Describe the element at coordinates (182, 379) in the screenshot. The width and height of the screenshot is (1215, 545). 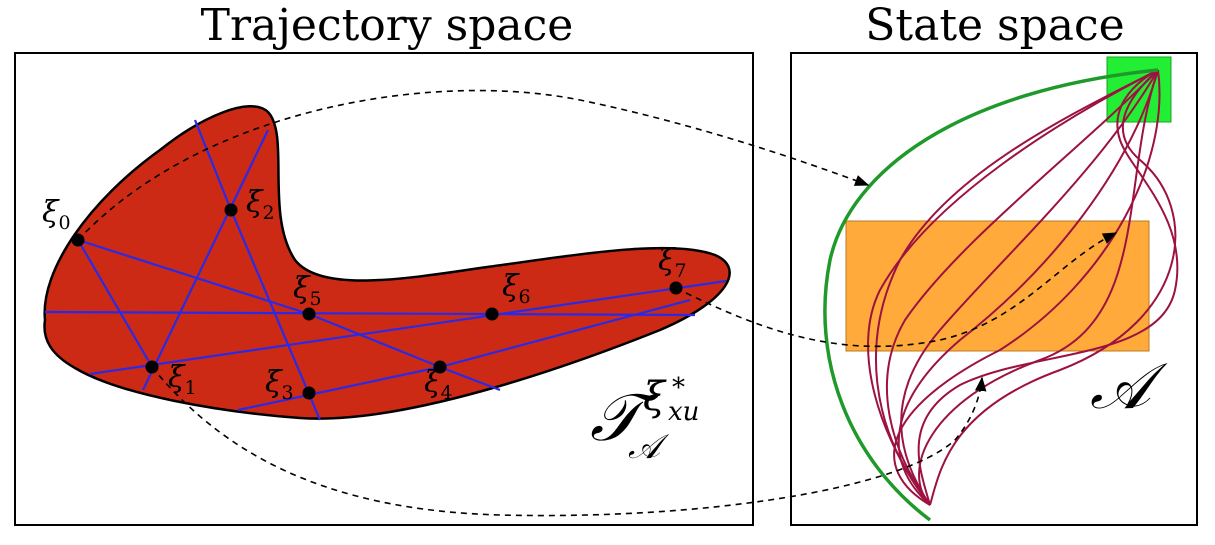
I see `label-xi1: ξ1` at that location.